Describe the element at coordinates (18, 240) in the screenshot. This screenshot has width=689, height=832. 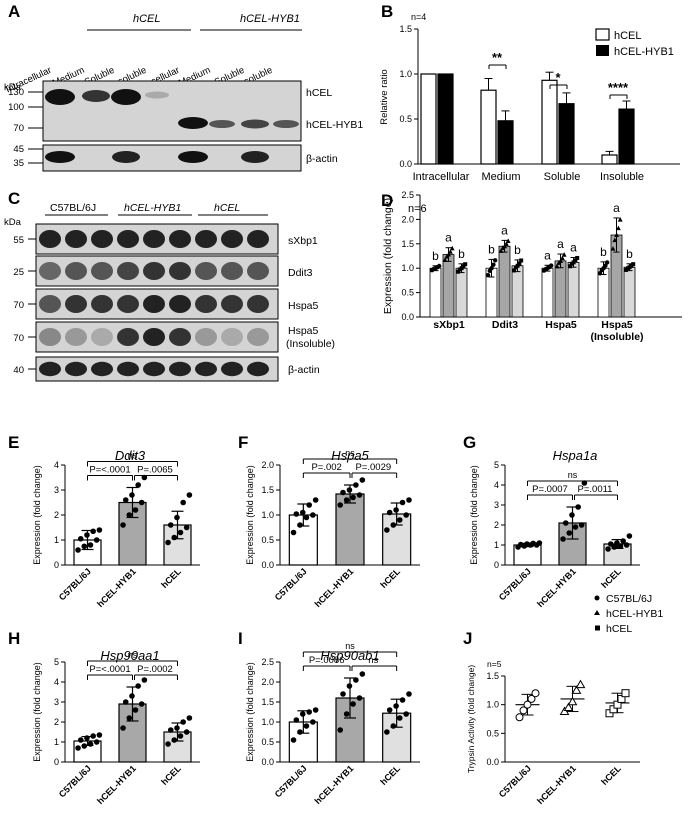
I see `panel-c-marker: 55` at that location.